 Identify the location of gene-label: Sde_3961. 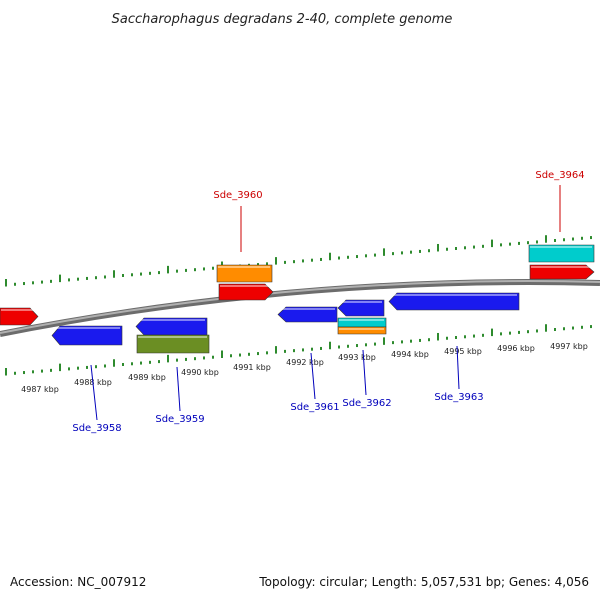
(314, 407).